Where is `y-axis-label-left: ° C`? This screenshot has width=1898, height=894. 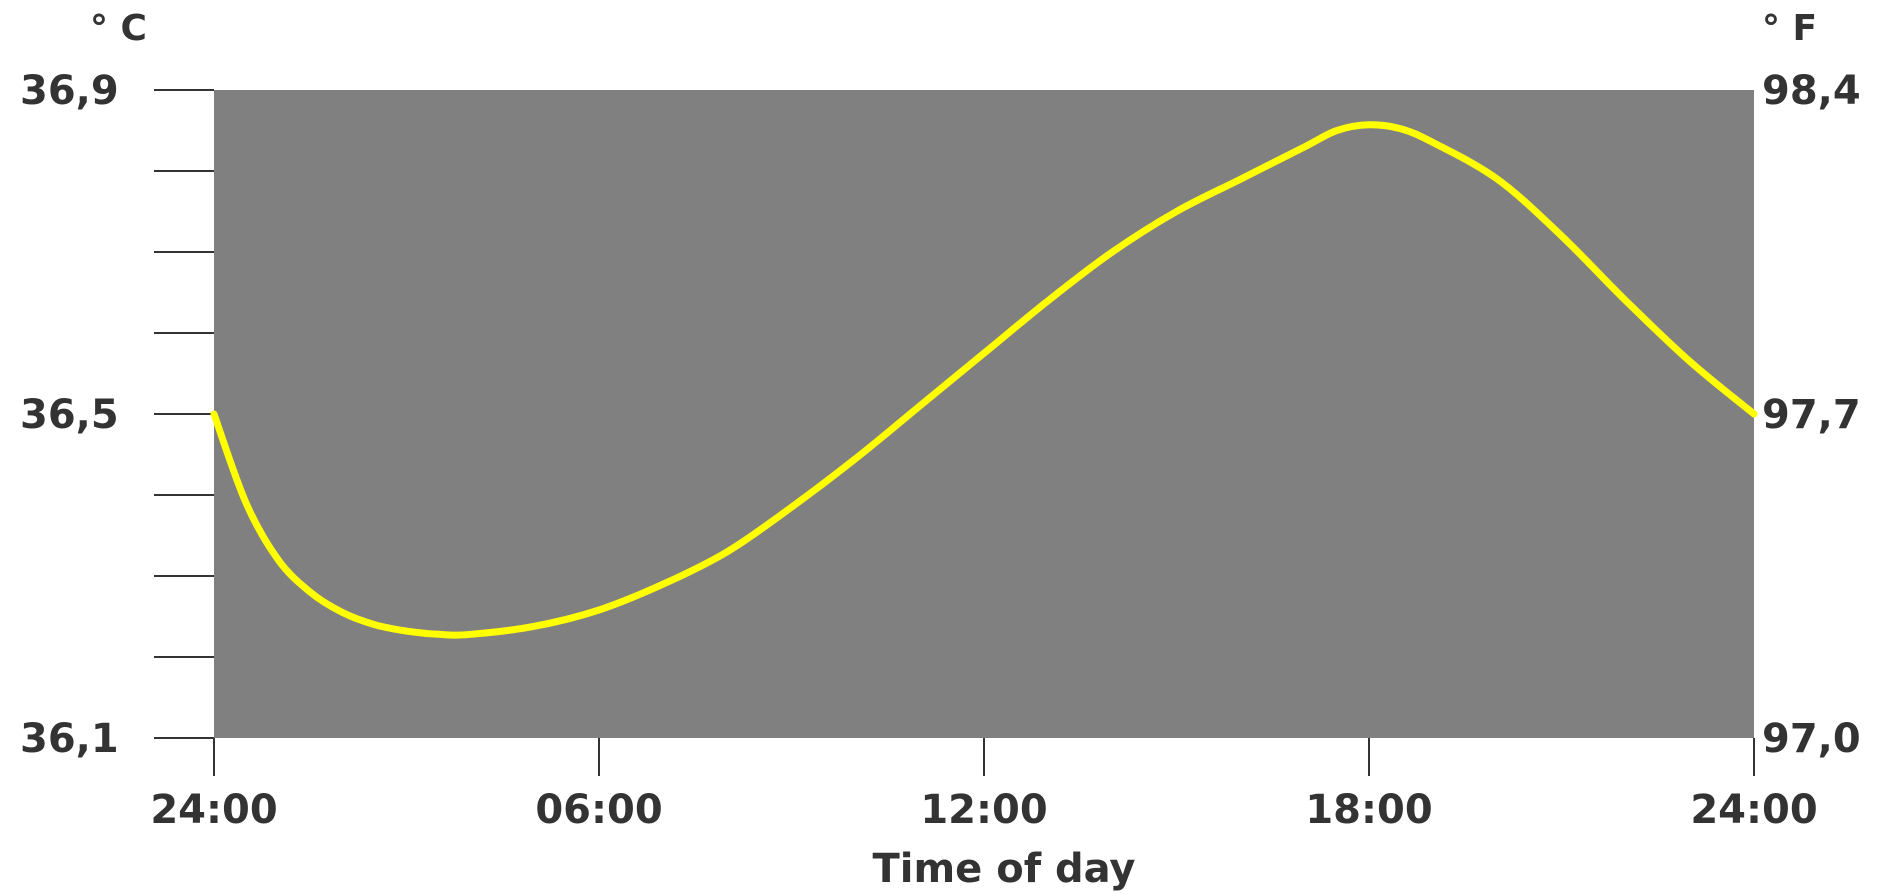 y-axis-label-left: ° C is located at coordinates (118, 28).